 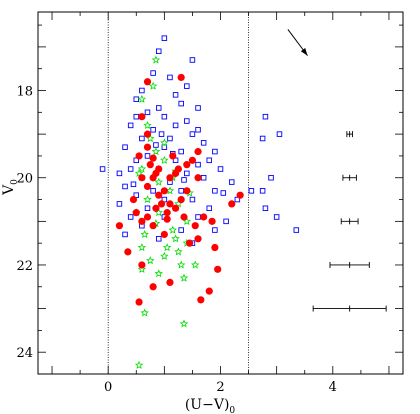 What do you see at coordinates (220, 387) in the screenshot?
I see `x-tick-label: 2` at bounding box center [220, 387].